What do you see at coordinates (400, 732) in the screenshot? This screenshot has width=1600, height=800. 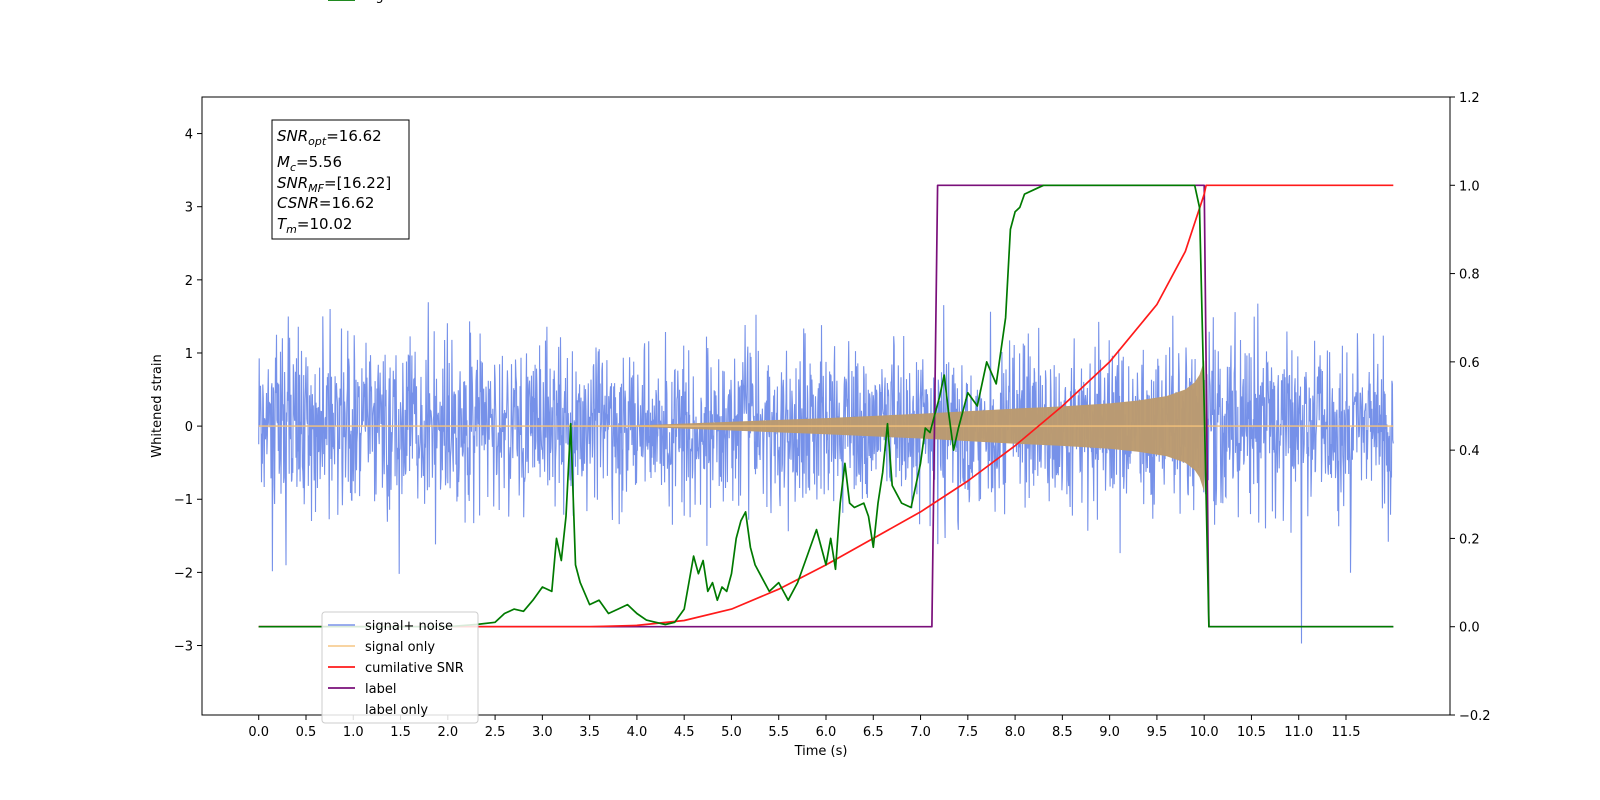 I see `x-tick-label: 1.5` at bounding box center [400, 732].